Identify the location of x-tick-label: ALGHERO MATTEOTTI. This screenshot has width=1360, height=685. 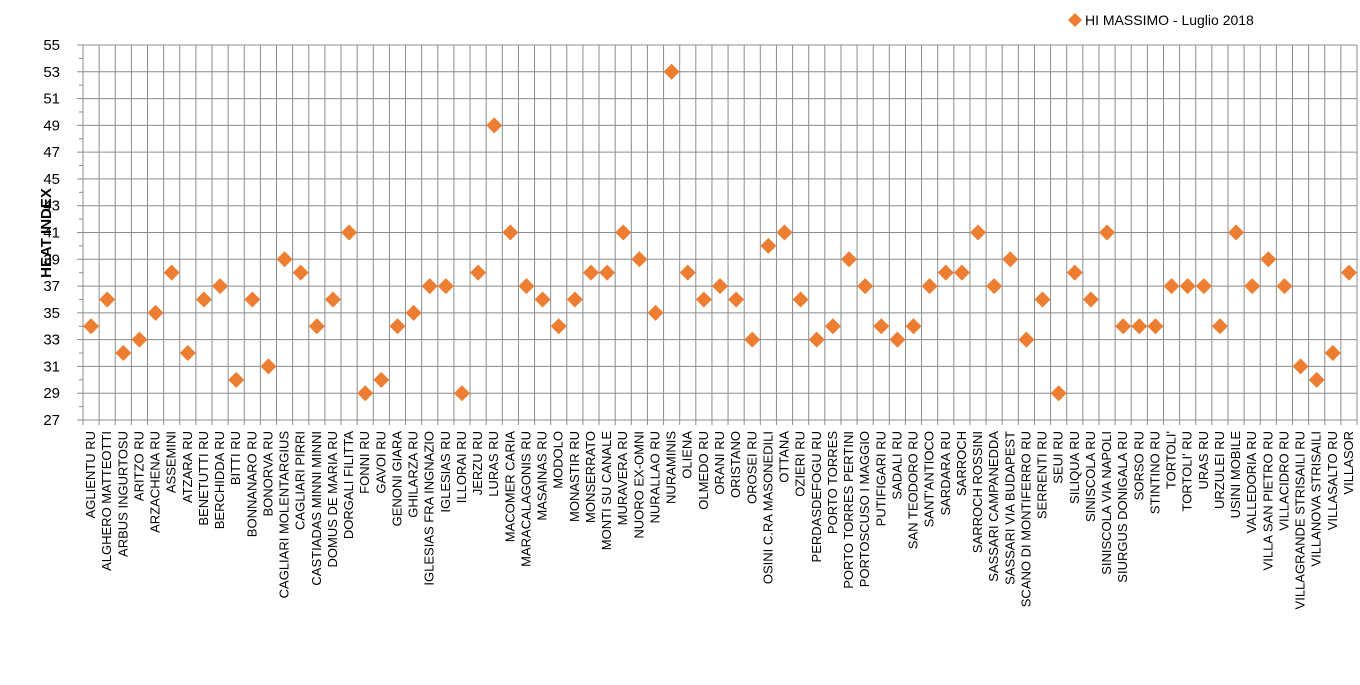
(106, 501).